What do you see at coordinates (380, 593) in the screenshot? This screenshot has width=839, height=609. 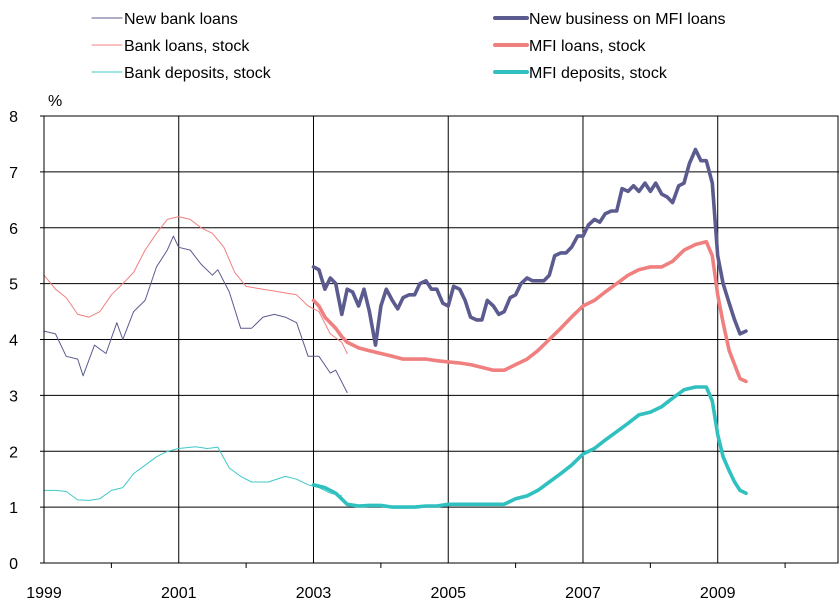 I see `x-axis-ticks: 1999 2001 2003 2005 2007 2009` at bounding box center [380, 593].